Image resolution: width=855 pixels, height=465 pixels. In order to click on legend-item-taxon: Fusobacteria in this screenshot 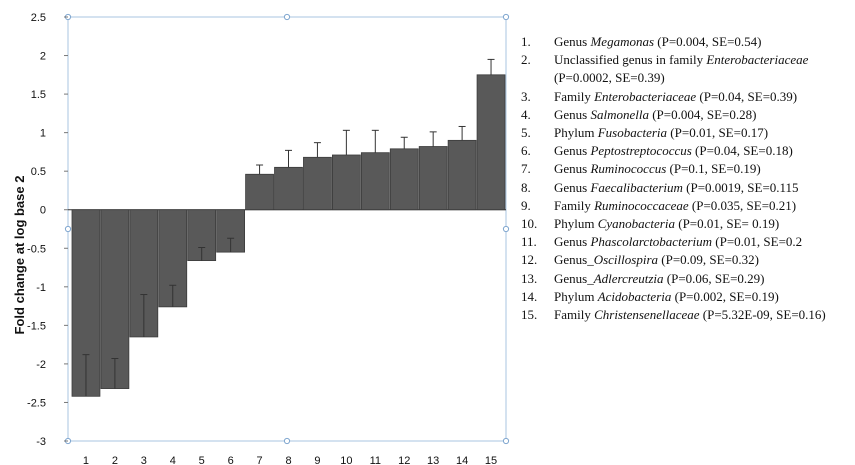, I will do `click(632, 133)`.